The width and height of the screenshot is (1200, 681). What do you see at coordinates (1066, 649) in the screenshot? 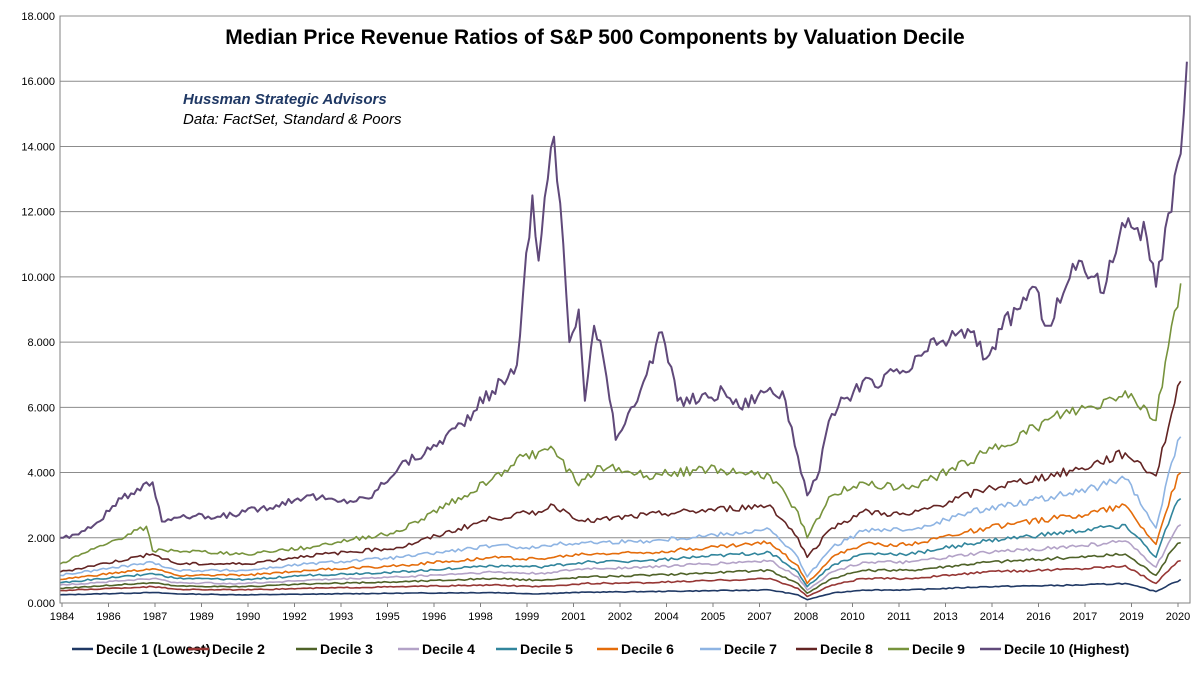
I see `legend-label: Decile 10 (Highest)` at bounding box center [1066, 649].